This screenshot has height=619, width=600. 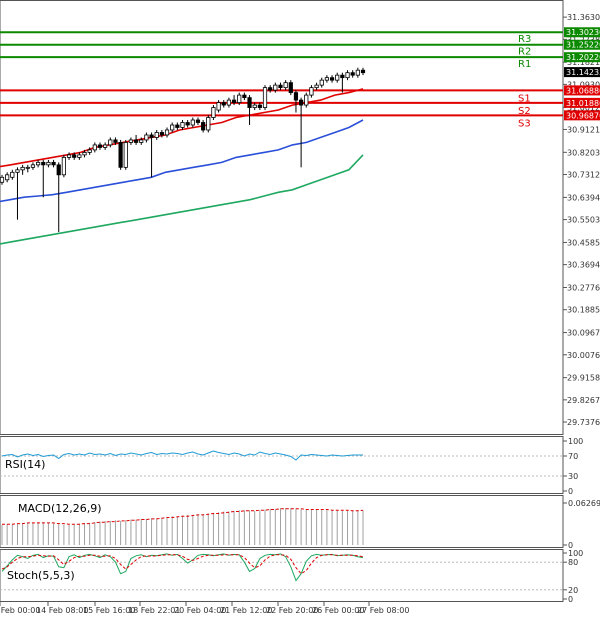 What do you see at coordinates (524, 98) in the screenshot?
I see `pivot-level-label-s1: S1` at bounding box center [524, 98].